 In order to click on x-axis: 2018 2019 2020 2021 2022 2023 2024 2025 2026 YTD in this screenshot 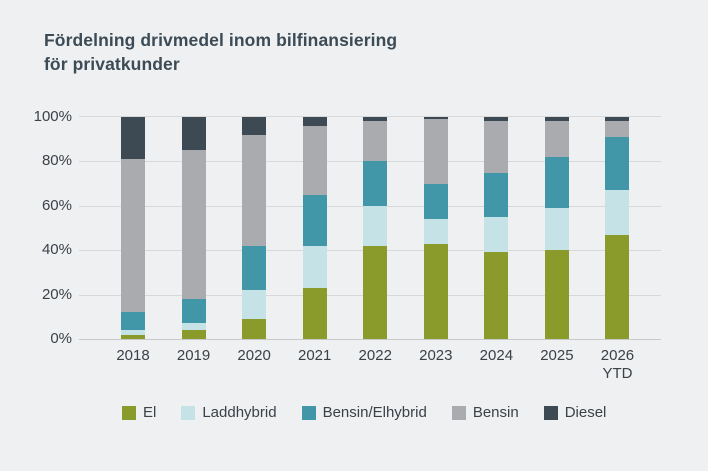, I will do `click(370, 367)`.